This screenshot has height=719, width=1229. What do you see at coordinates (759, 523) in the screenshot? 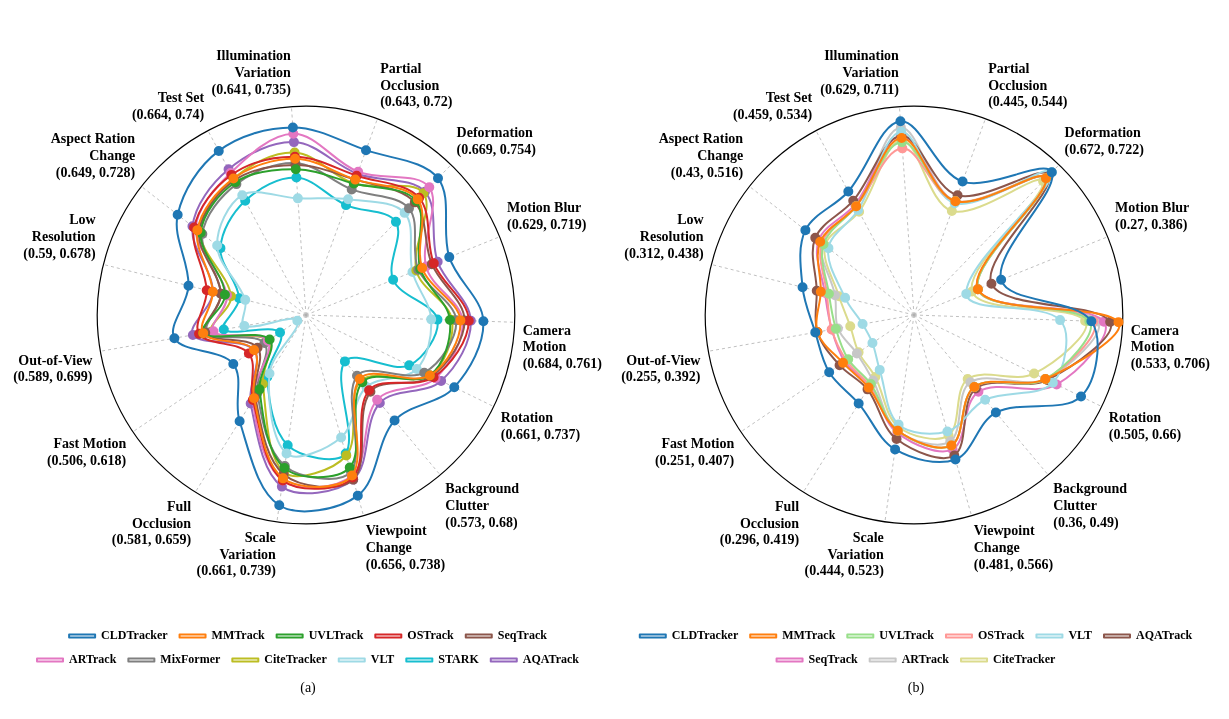
I see `spoke-label: Full Occlusion (0.296, 0.419)` at bounding box center [759, 523].